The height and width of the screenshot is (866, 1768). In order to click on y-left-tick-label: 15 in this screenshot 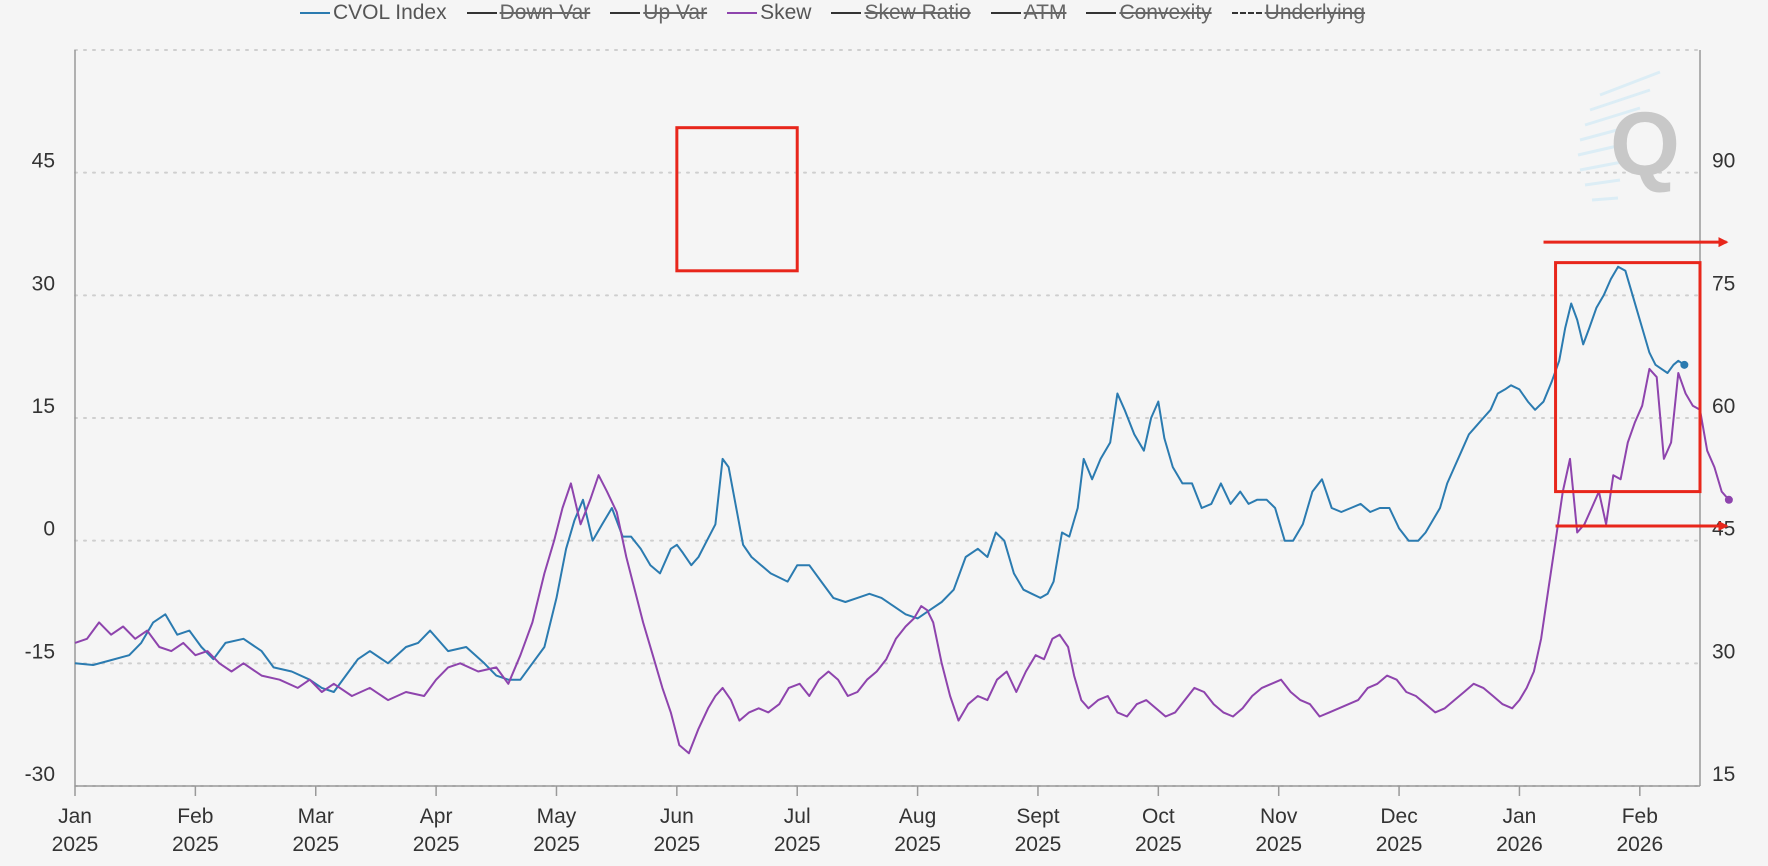, I will do `click(43, 406)`.